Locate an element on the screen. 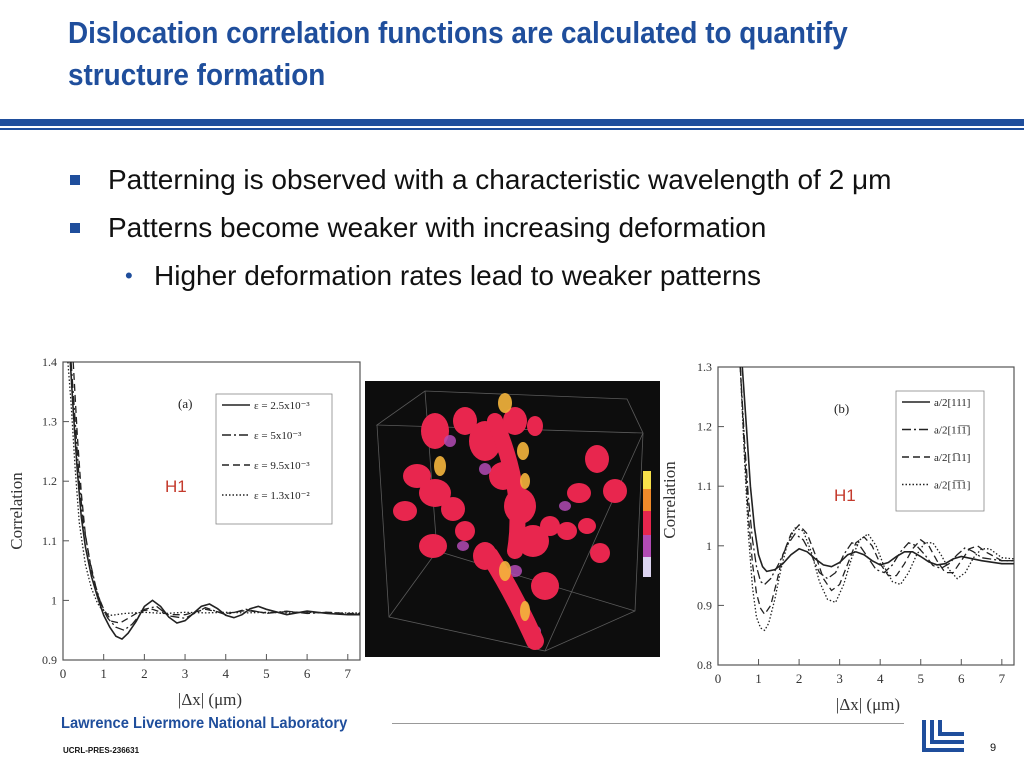 The height and width of the screenshot is (768, 1024). dislocation-3d-rendering is located at coordinates (513, 519).